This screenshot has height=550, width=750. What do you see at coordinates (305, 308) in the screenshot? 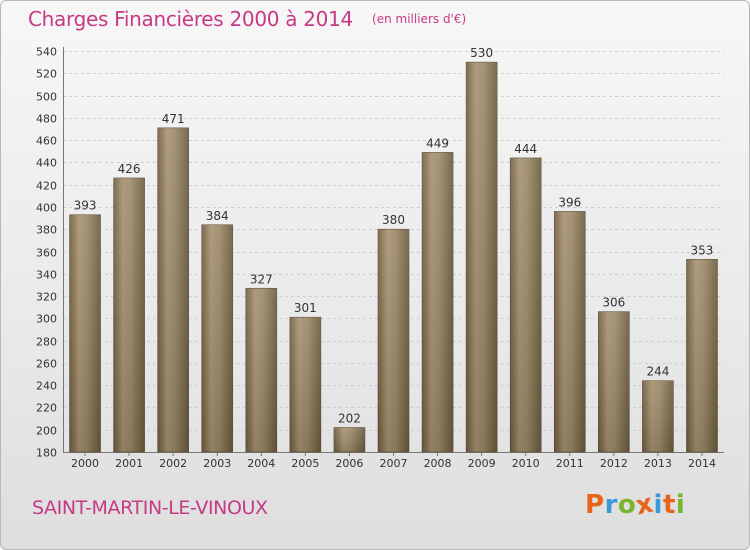
I see `bar-value-label: 301` at bounding box center [305, 308].